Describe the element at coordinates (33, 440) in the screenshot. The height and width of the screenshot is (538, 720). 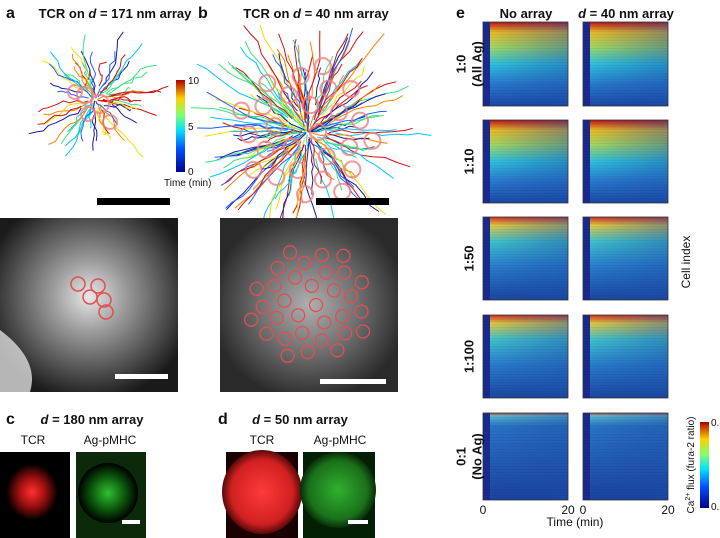
I see `image-label: TCR` at that location.